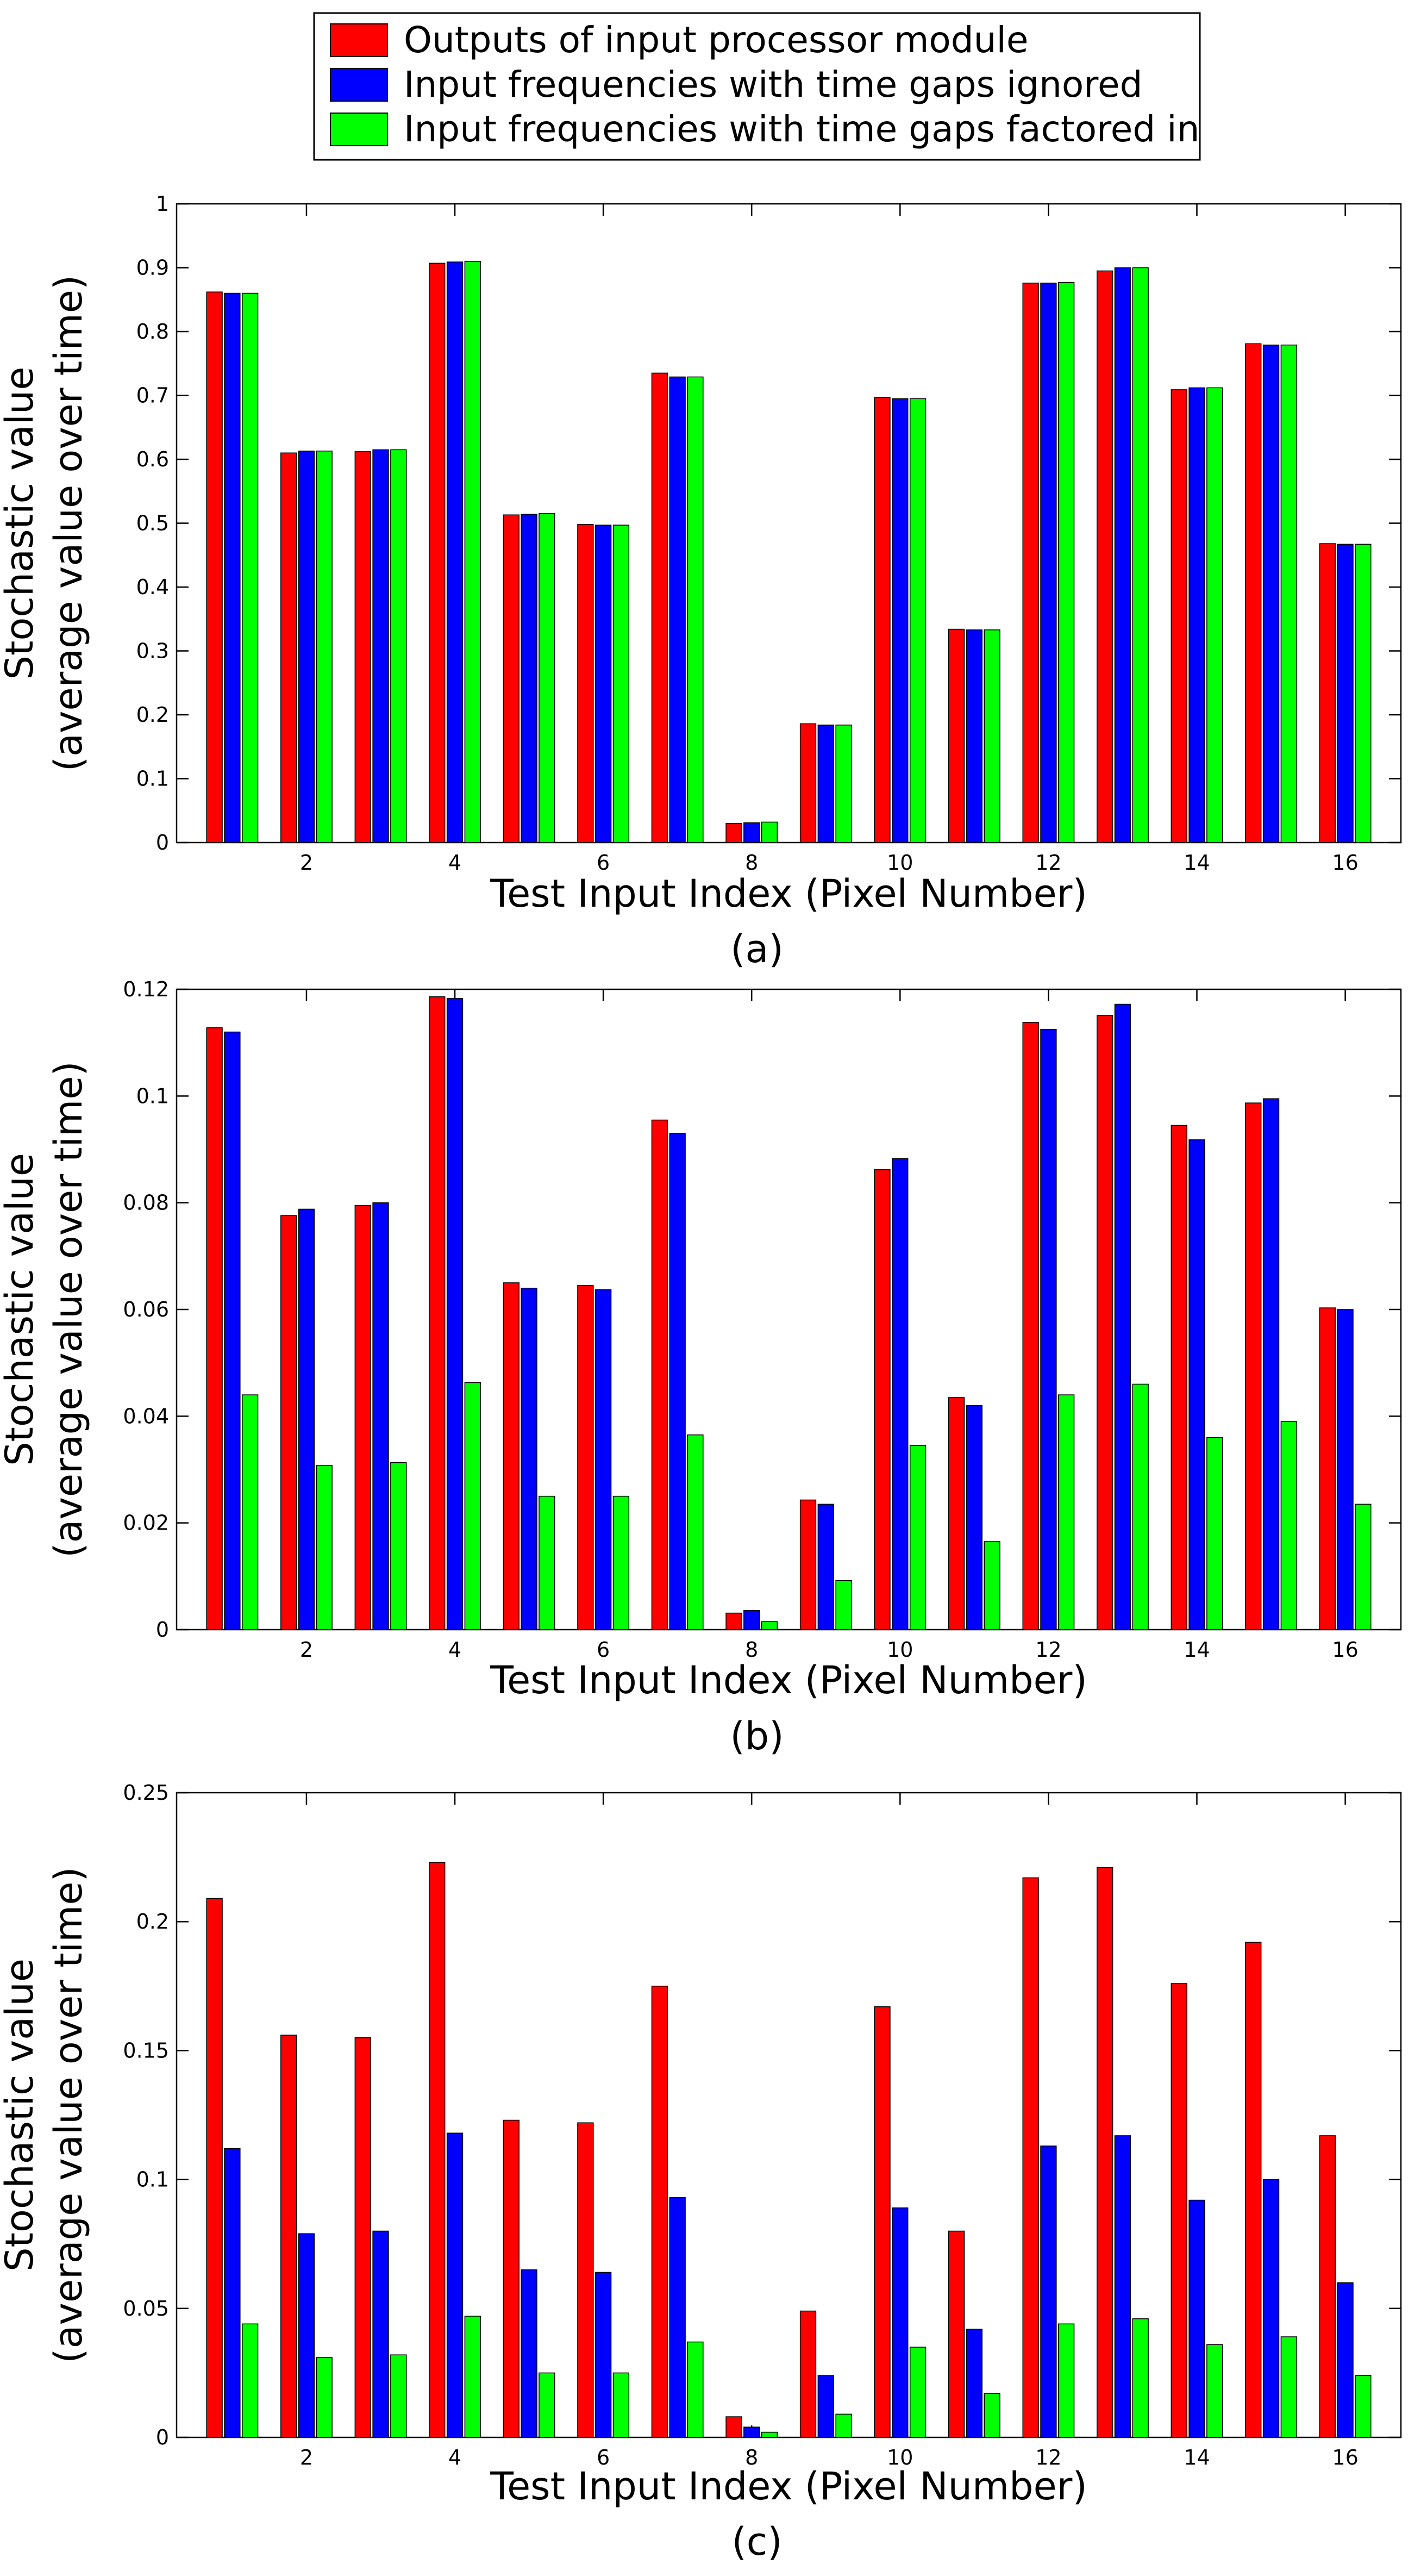  What do you see at coordinates (751, 2433) in the screenshot?
I see `bar-series1-cat8` at bounding box center [751, 2433].